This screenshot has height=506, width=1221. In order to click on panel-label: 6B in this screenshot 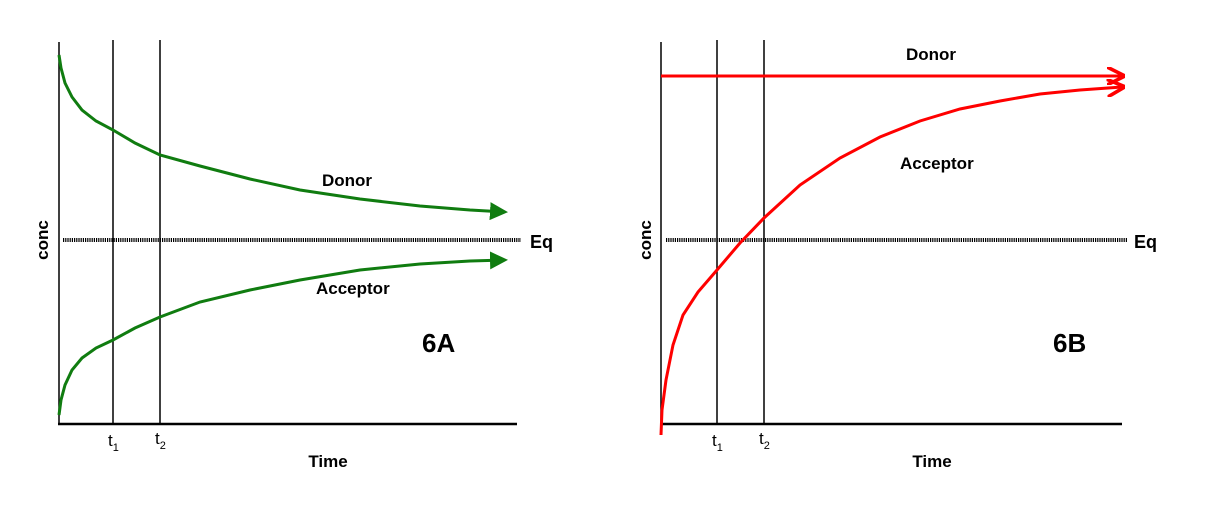, I will do `click(1069, 343)`.